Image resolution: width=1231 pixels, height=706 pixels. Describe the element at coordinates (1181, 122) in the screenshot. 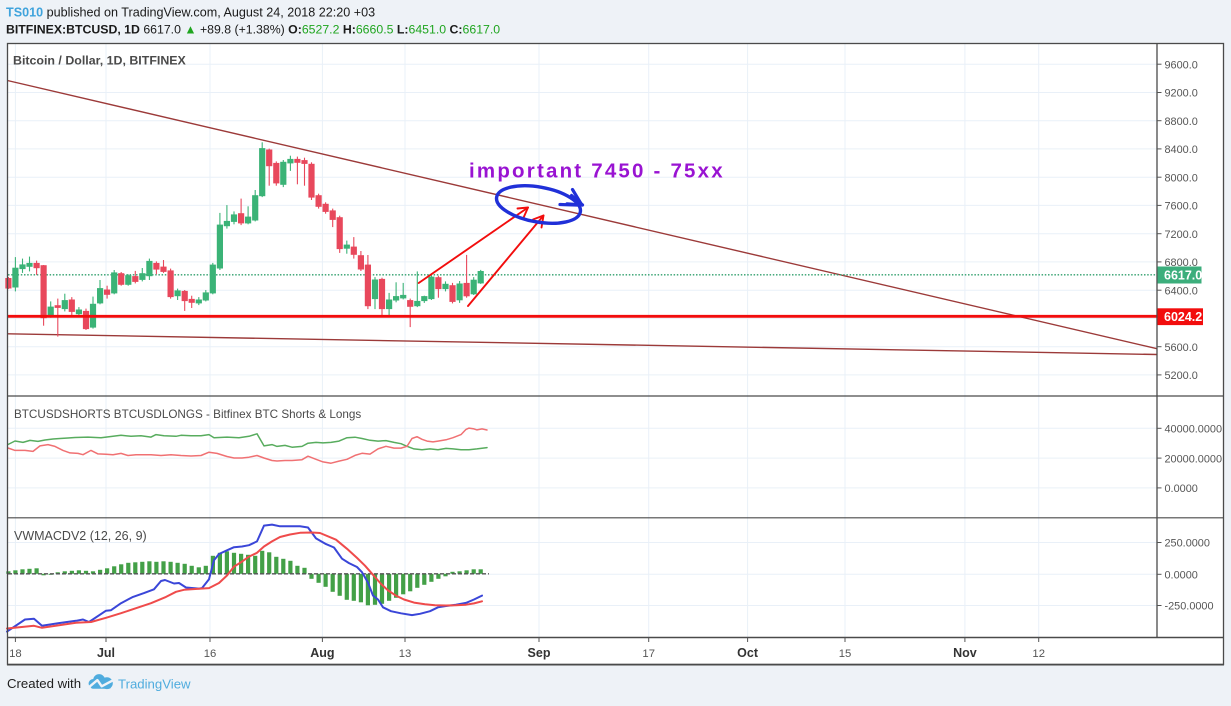

I see `svg-text: 8800.0` at that location.